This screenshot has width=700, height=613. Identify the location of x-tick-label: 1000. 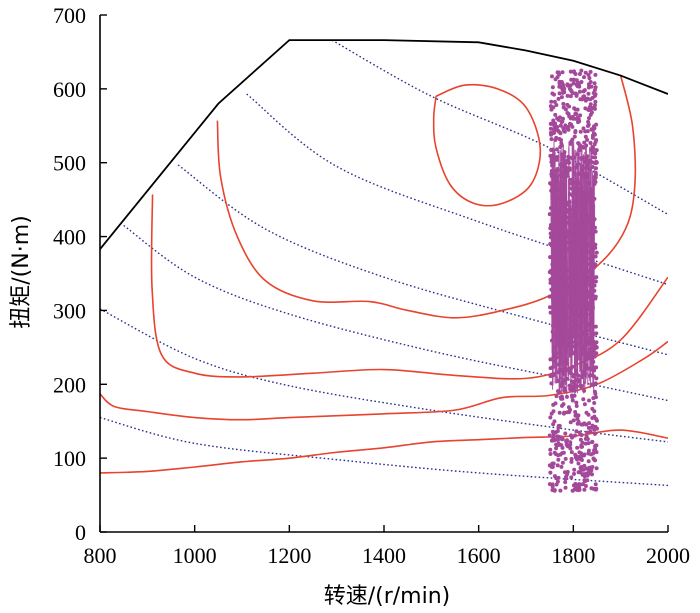
(195, 555).